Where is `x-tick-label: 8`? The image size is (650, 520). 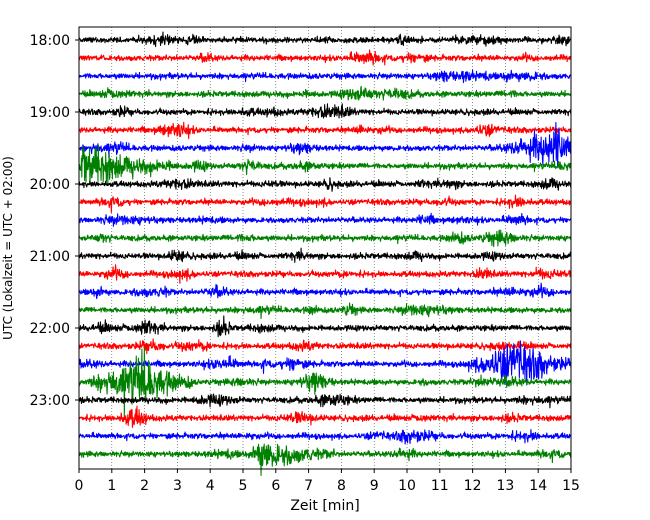 x-tick-label: 8 is located at coordinates (341, 486).